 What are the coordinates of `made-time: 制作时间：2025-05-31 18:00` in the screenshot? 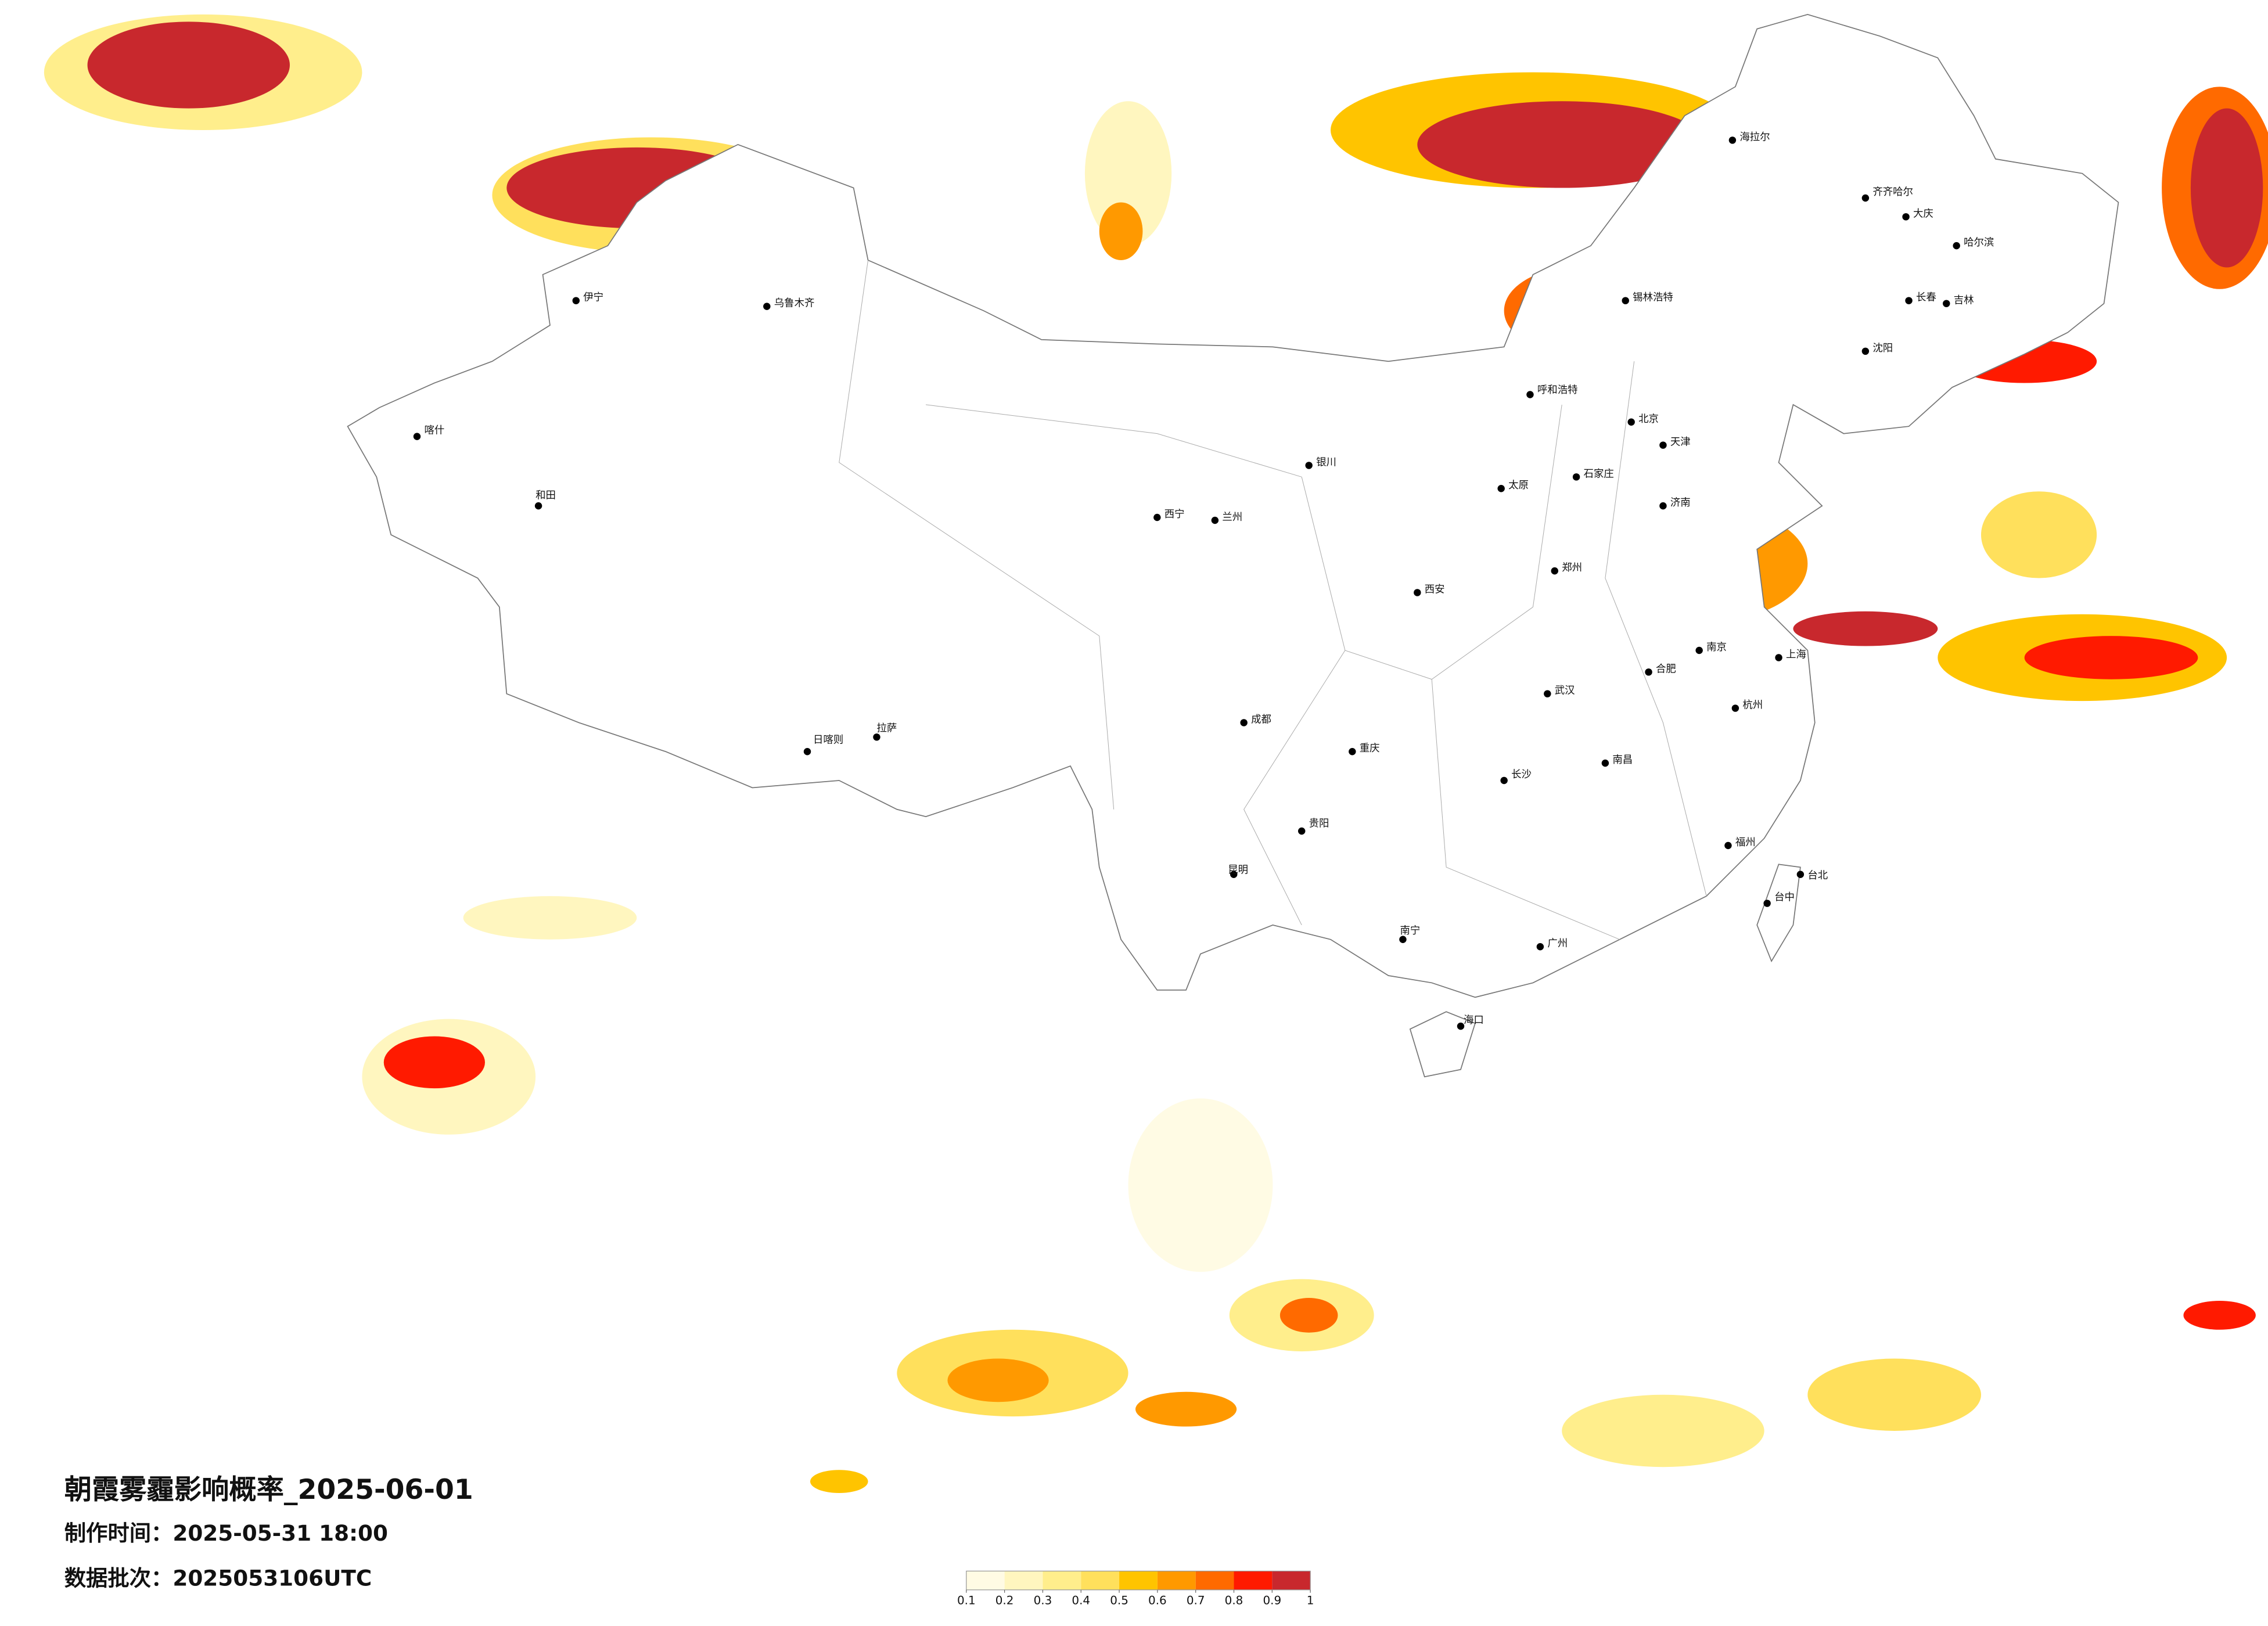 It's located at (226, 1533).